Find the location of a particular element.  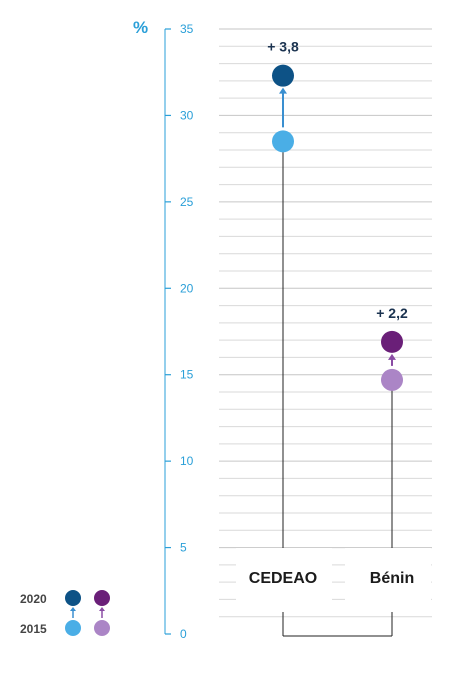

legend: 2020 2015 is located at coordinates (65, 613).